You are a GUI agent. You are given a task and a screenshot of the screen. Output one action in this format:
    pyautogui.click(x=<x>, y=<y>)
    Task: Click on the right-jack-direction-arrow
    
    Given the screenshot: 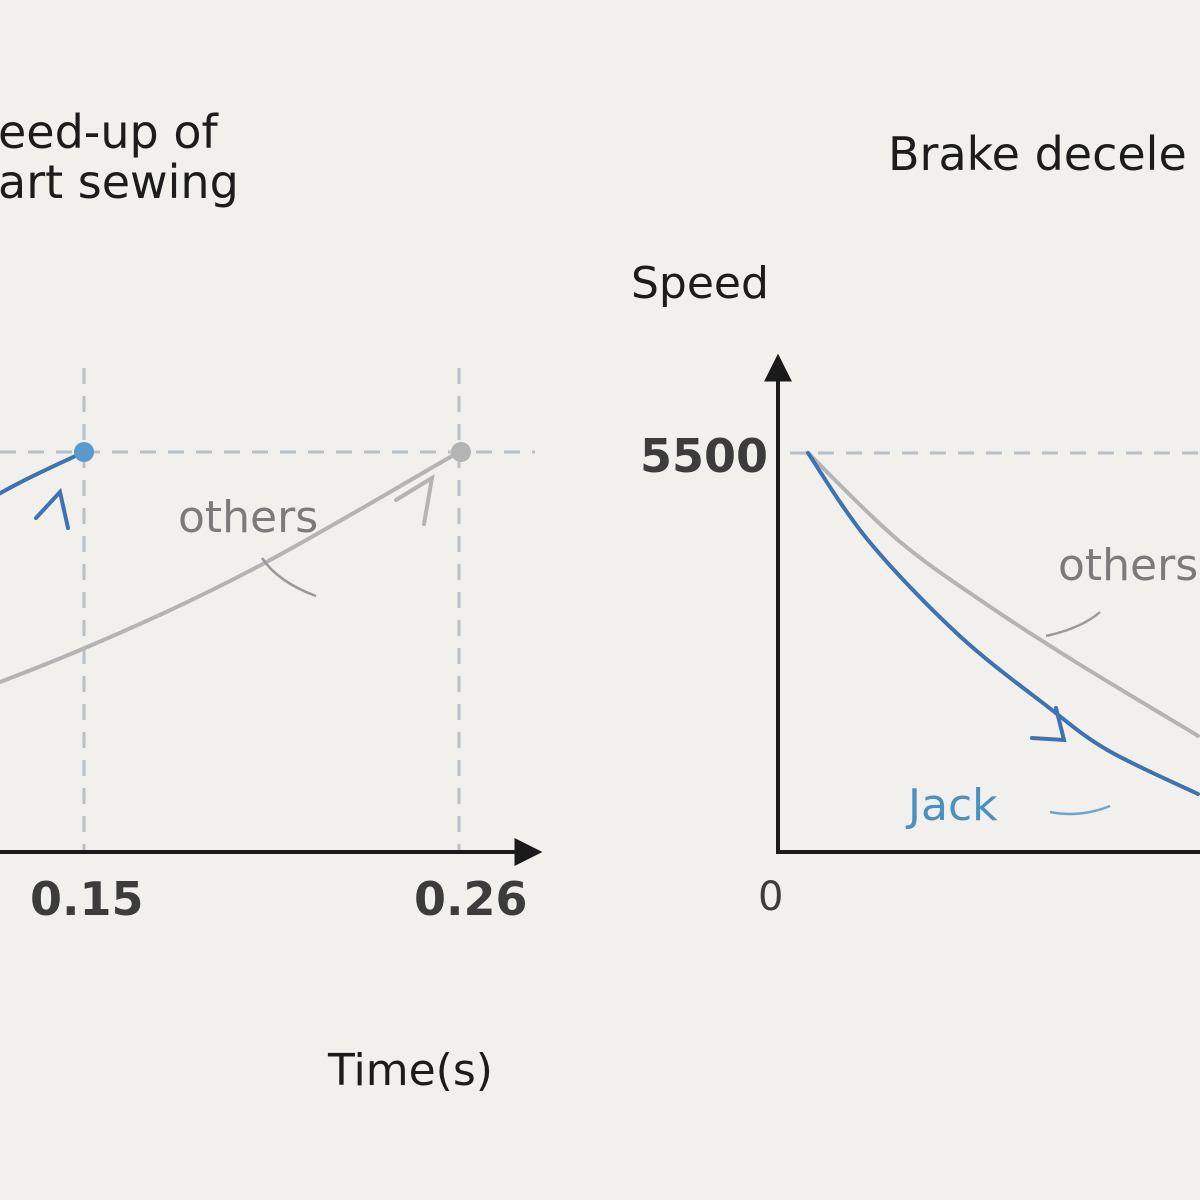 What is the action you would take?
    pyautogui.click(x=1048, y=724)
    